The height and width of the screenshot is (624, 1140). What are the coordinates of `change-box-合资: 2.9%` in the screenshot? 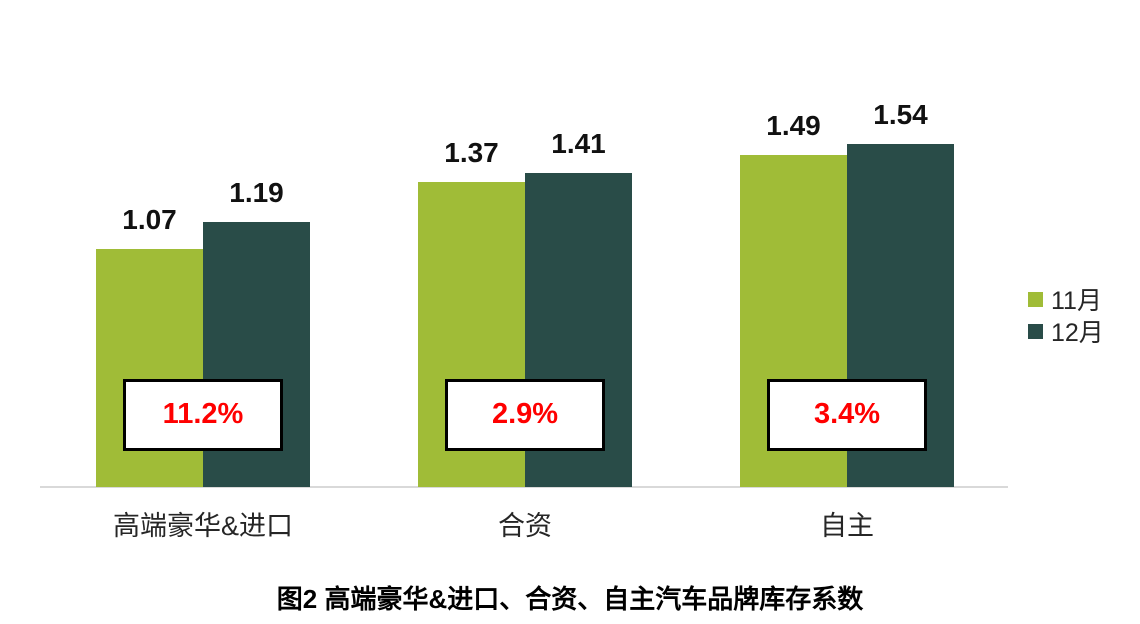 It's located at (525, 415).